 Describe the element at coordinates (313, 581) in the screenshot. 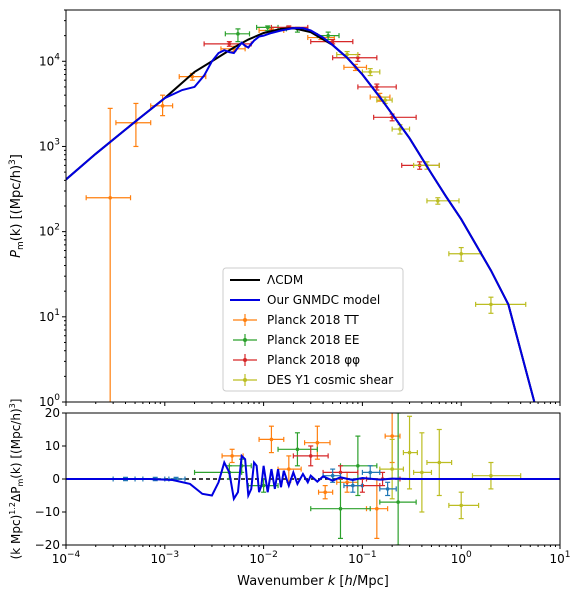

I see `x-axis-label: Wavenumber k [h/Mpc]` at that location.